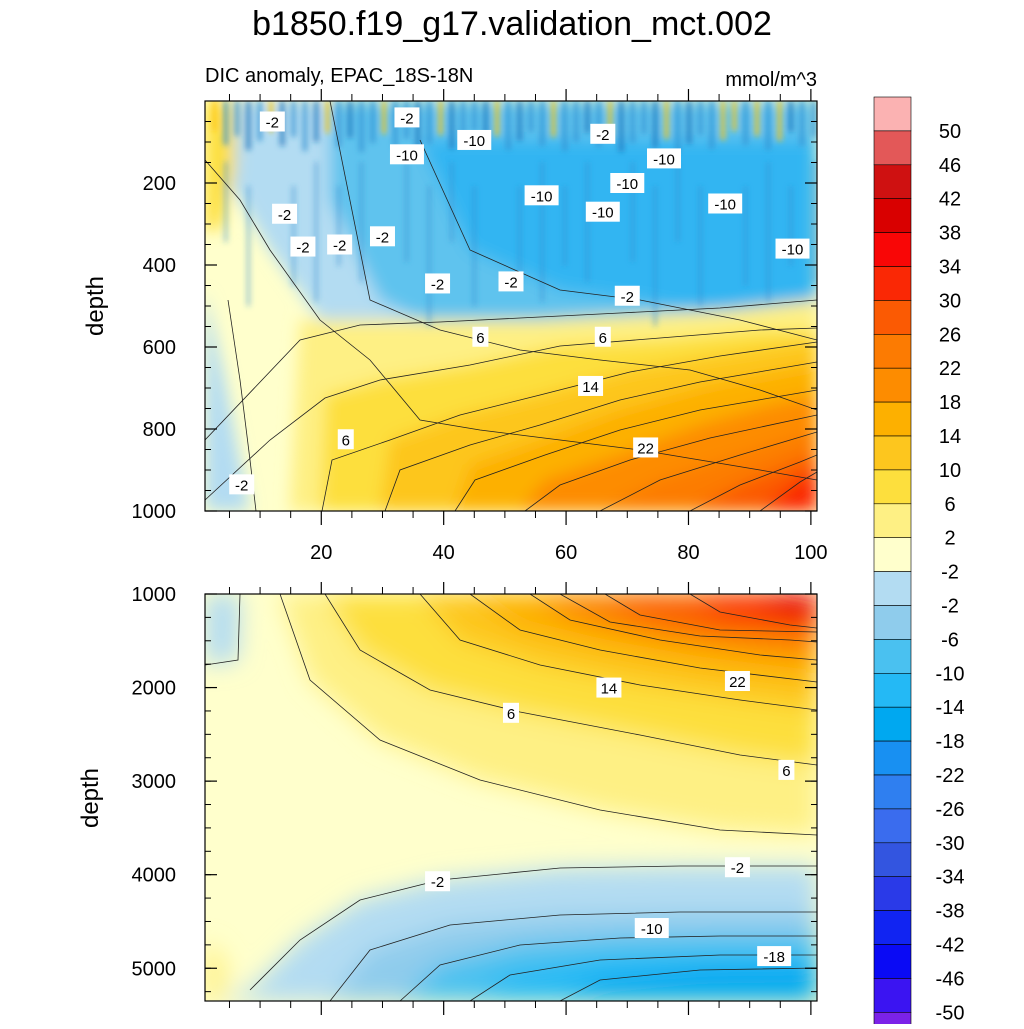  Describe the element at coordinates (154, 782) in the screenshot. I see `y-tick-label: 3000` at that location.